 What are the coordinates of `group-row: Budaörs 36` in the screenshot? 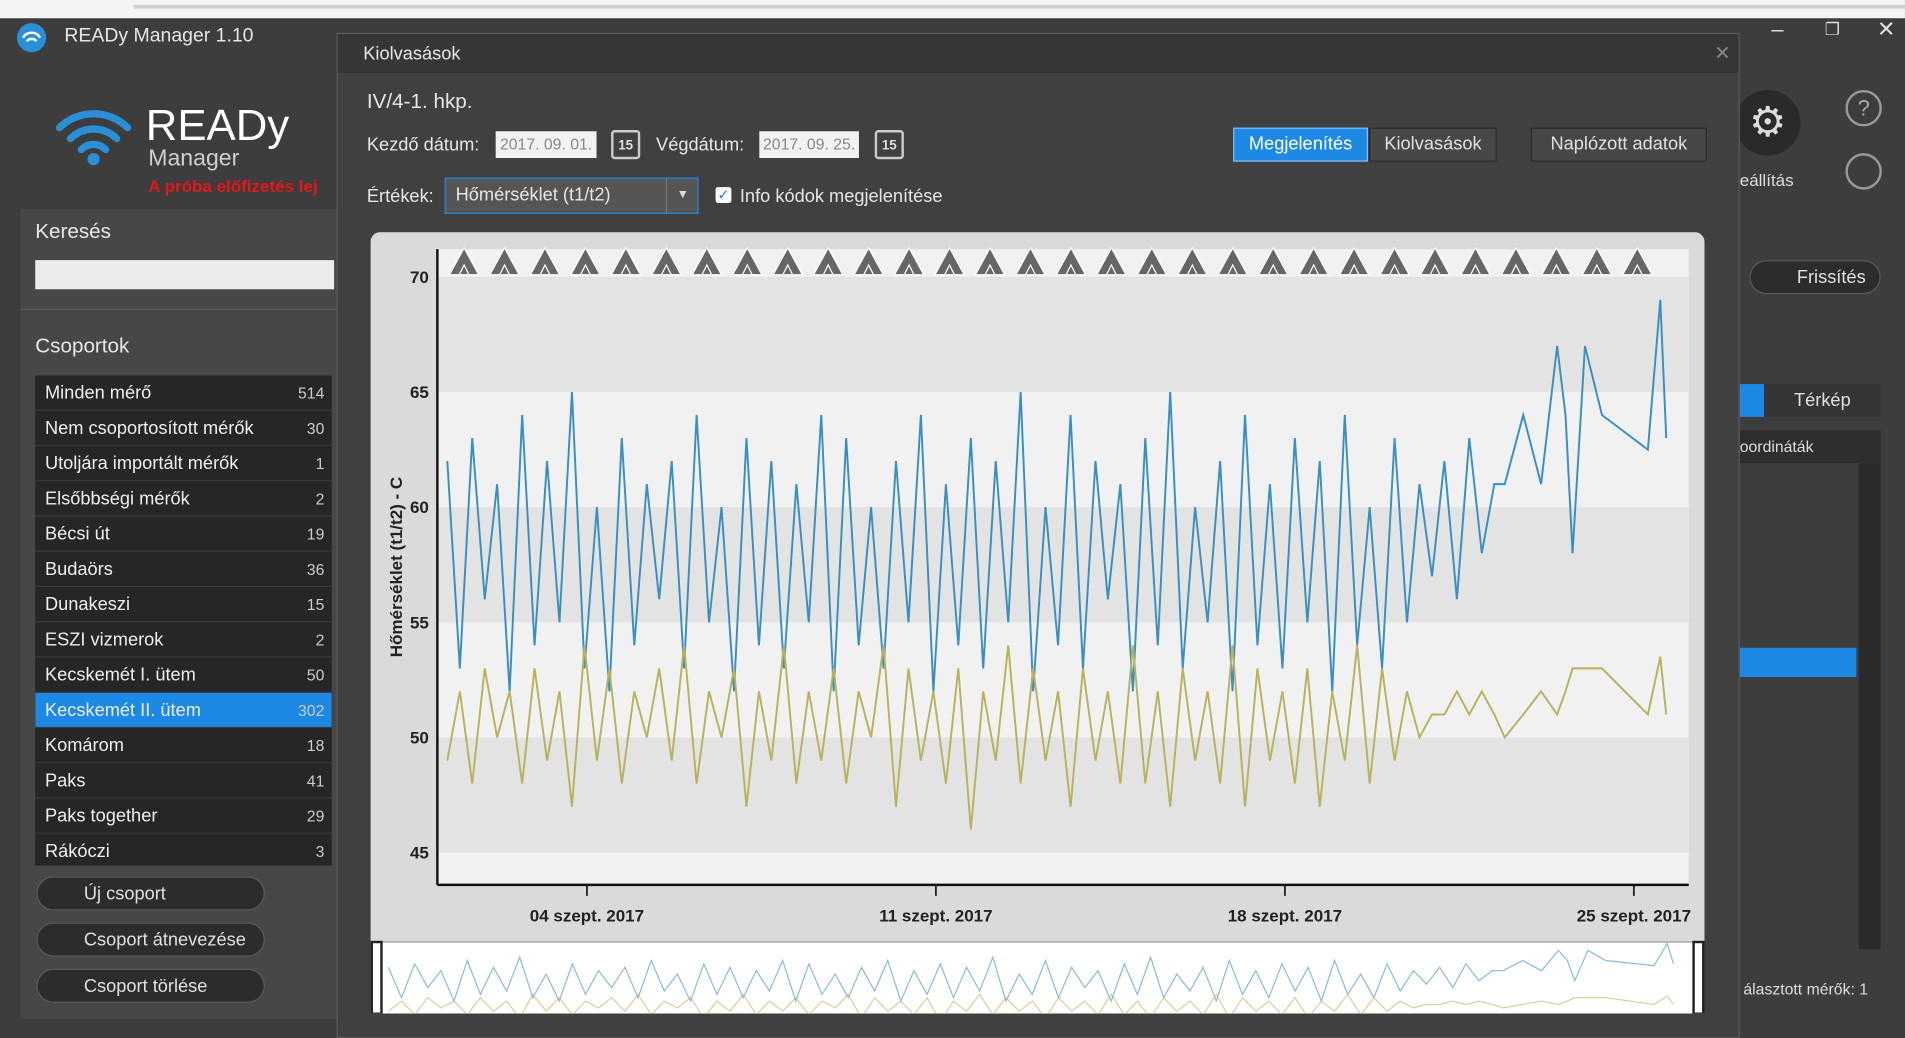 It's located at (183, 569).